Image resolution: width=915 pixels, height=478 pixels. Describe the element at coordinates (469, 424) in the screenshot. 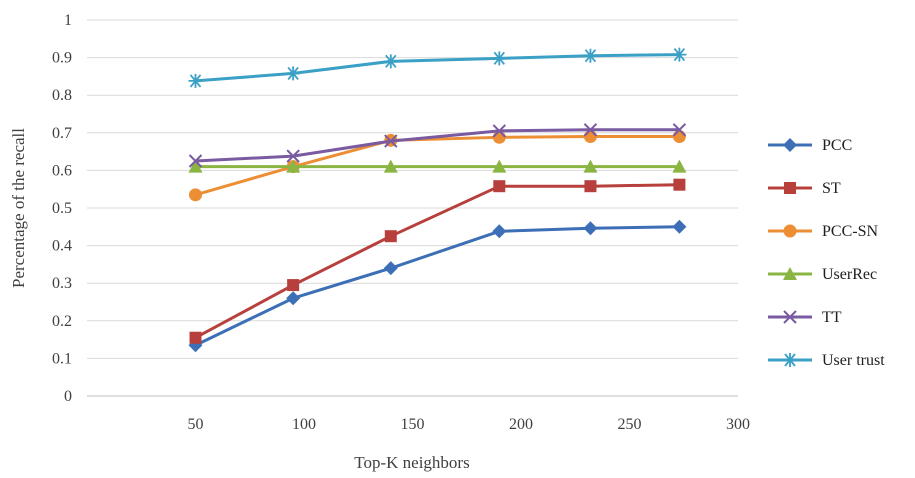

I see `x-axis-ticks: 50 100 150 200 250 300` at that location.